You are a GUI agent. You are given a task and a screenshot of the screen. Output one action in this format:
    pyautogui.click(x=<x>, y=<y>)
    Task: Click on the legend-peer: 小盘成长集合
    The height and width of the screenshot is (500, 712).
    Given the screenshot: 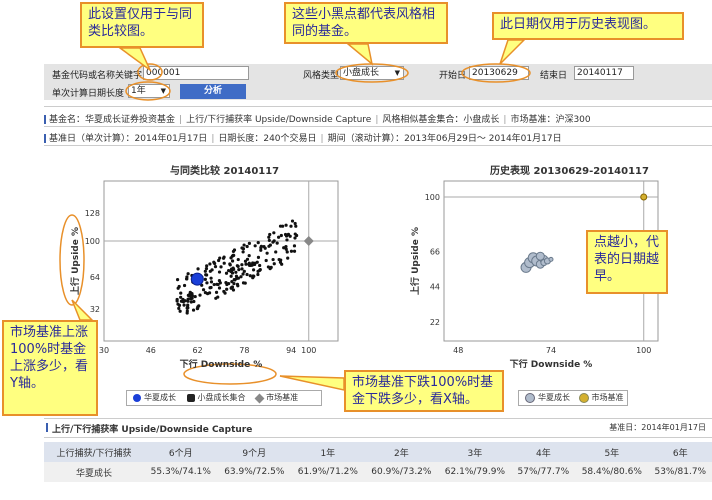 What is the action you would take?
    pyautogui.click(x=221, y=397)
    